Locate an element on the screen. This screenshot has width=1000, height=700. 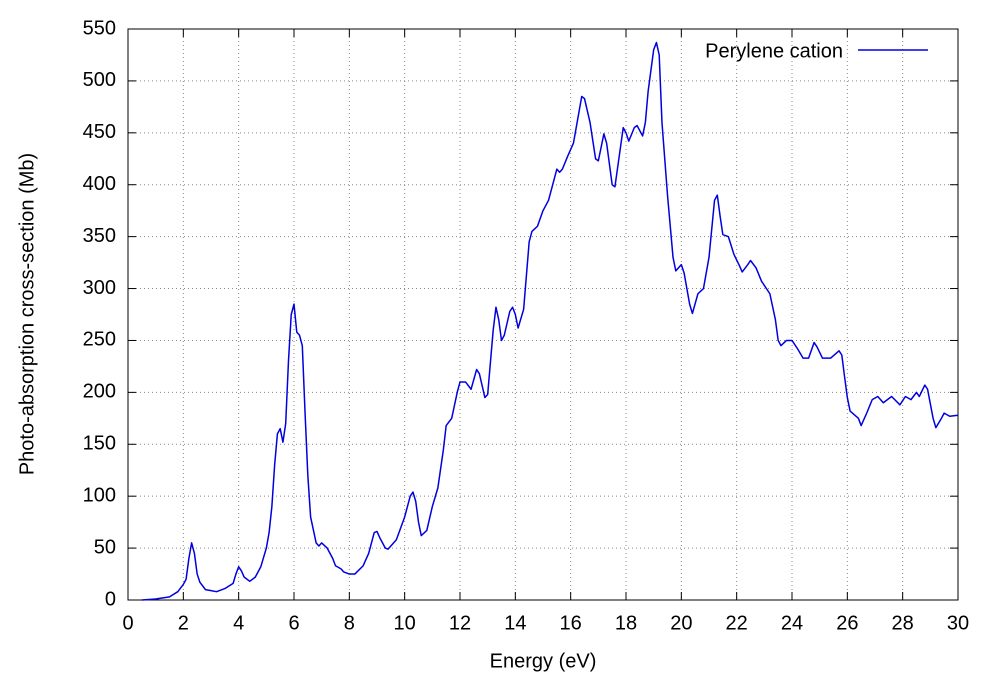
x-tick-label: 2 is located at coordinates (183, 623).